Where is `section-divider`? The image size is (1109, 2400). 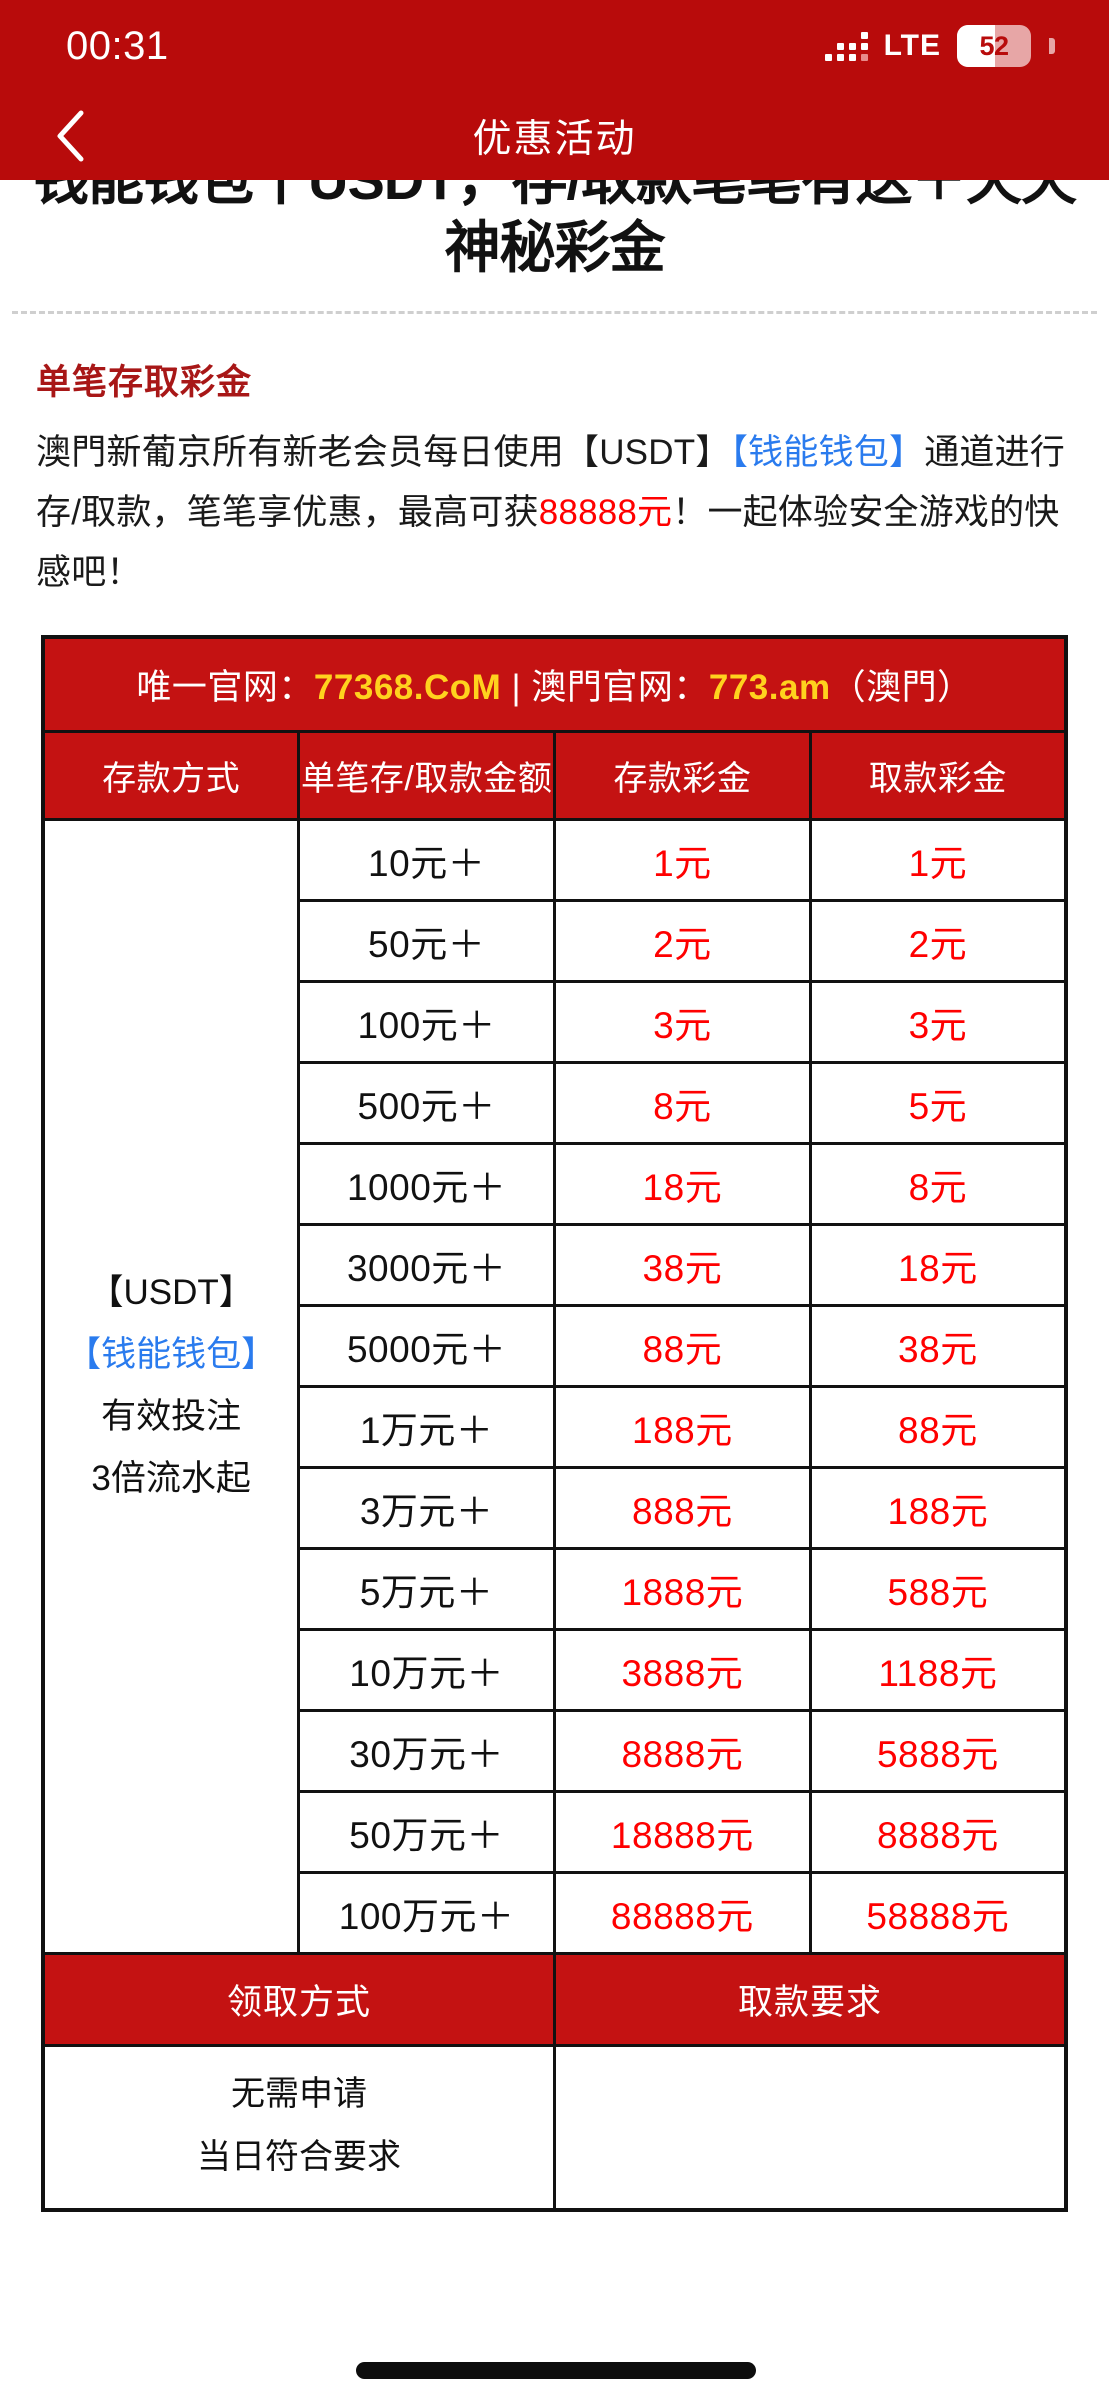 section-divider is located at coordinates (554, 312).